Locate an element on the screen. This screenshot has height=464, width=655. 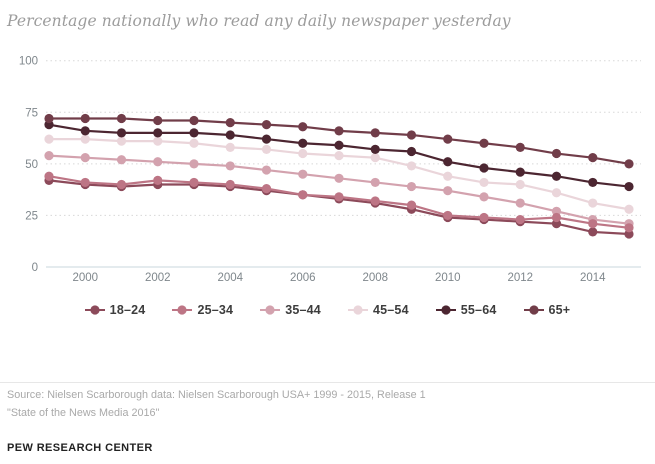
legend-item-45-54: 45–54 is located at coordinates (378, 310).